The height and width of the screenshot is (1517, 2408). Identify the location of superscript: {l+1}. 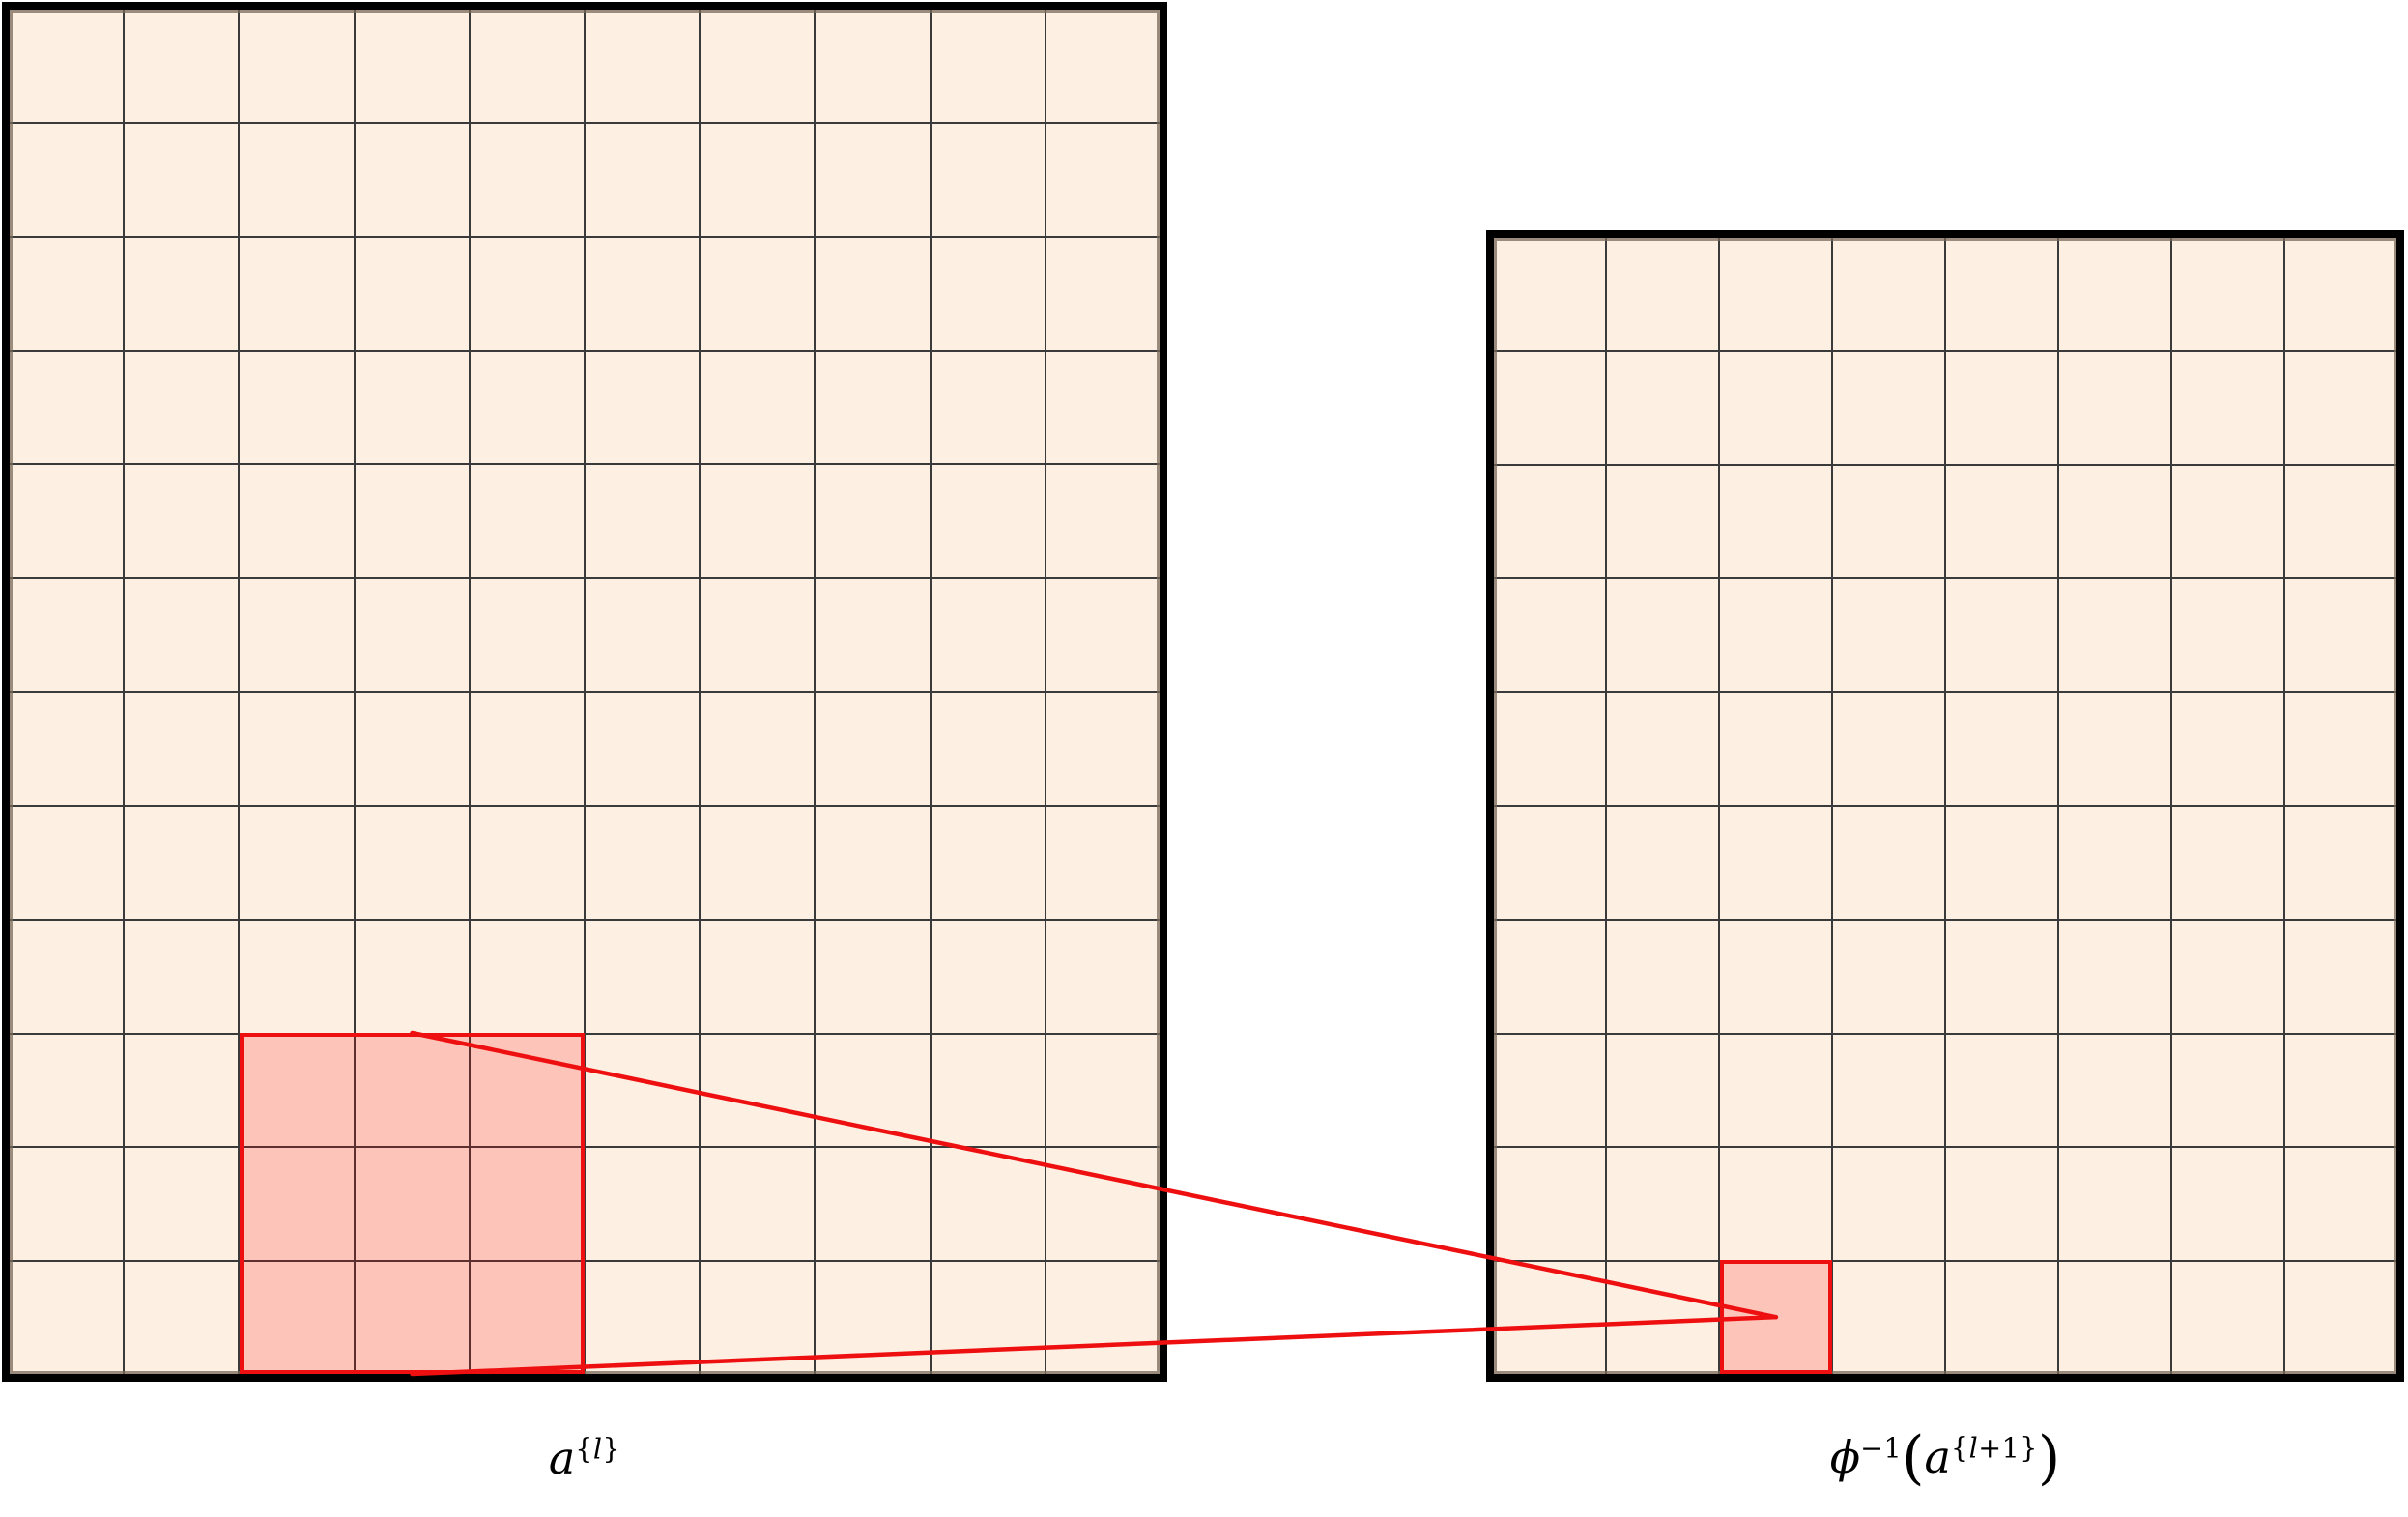
(1994, 1449).